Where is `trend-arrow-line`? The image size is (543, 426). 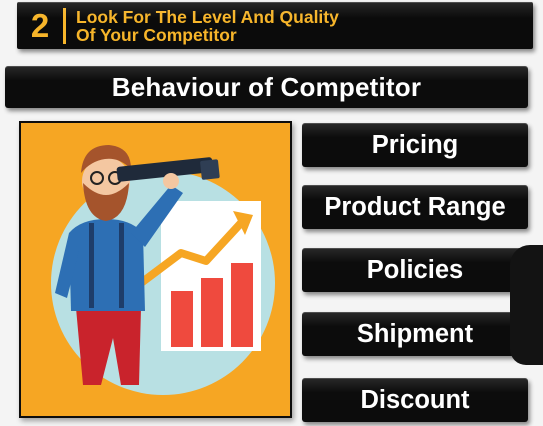 trend-arrow-line is located at coordinates (191, 253).